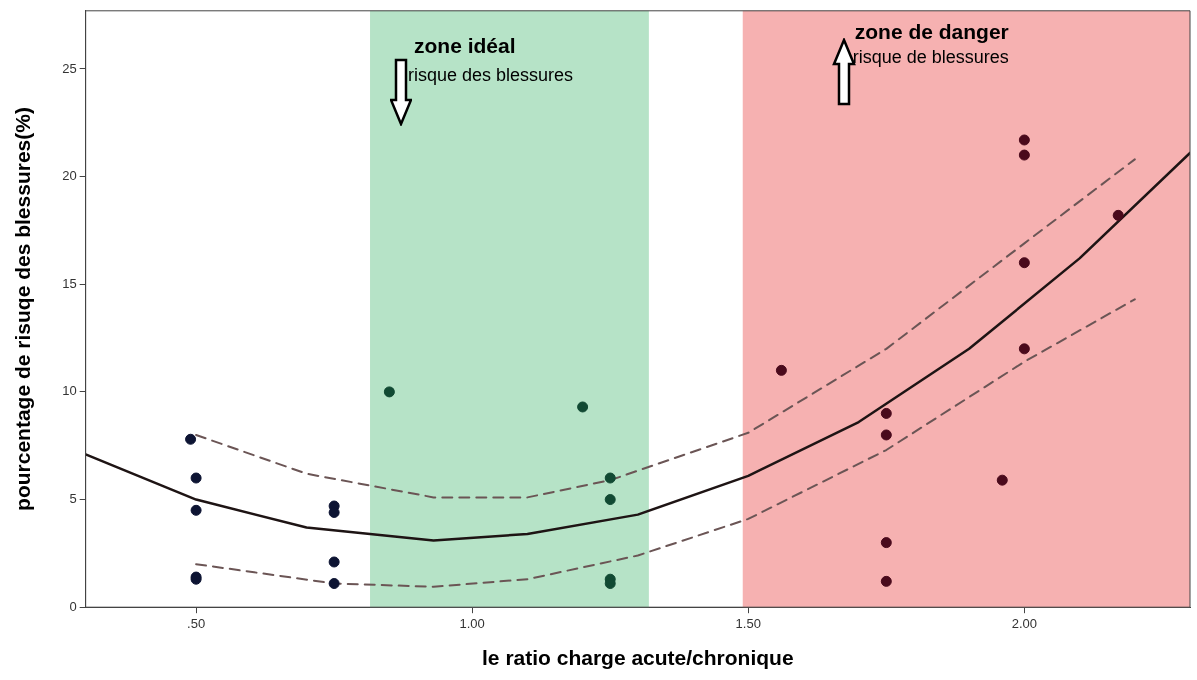  What do you see at coordinates (931, 31) in the screenshot?
I see `band-label: zone de danger` at bounding box center [931, 31].